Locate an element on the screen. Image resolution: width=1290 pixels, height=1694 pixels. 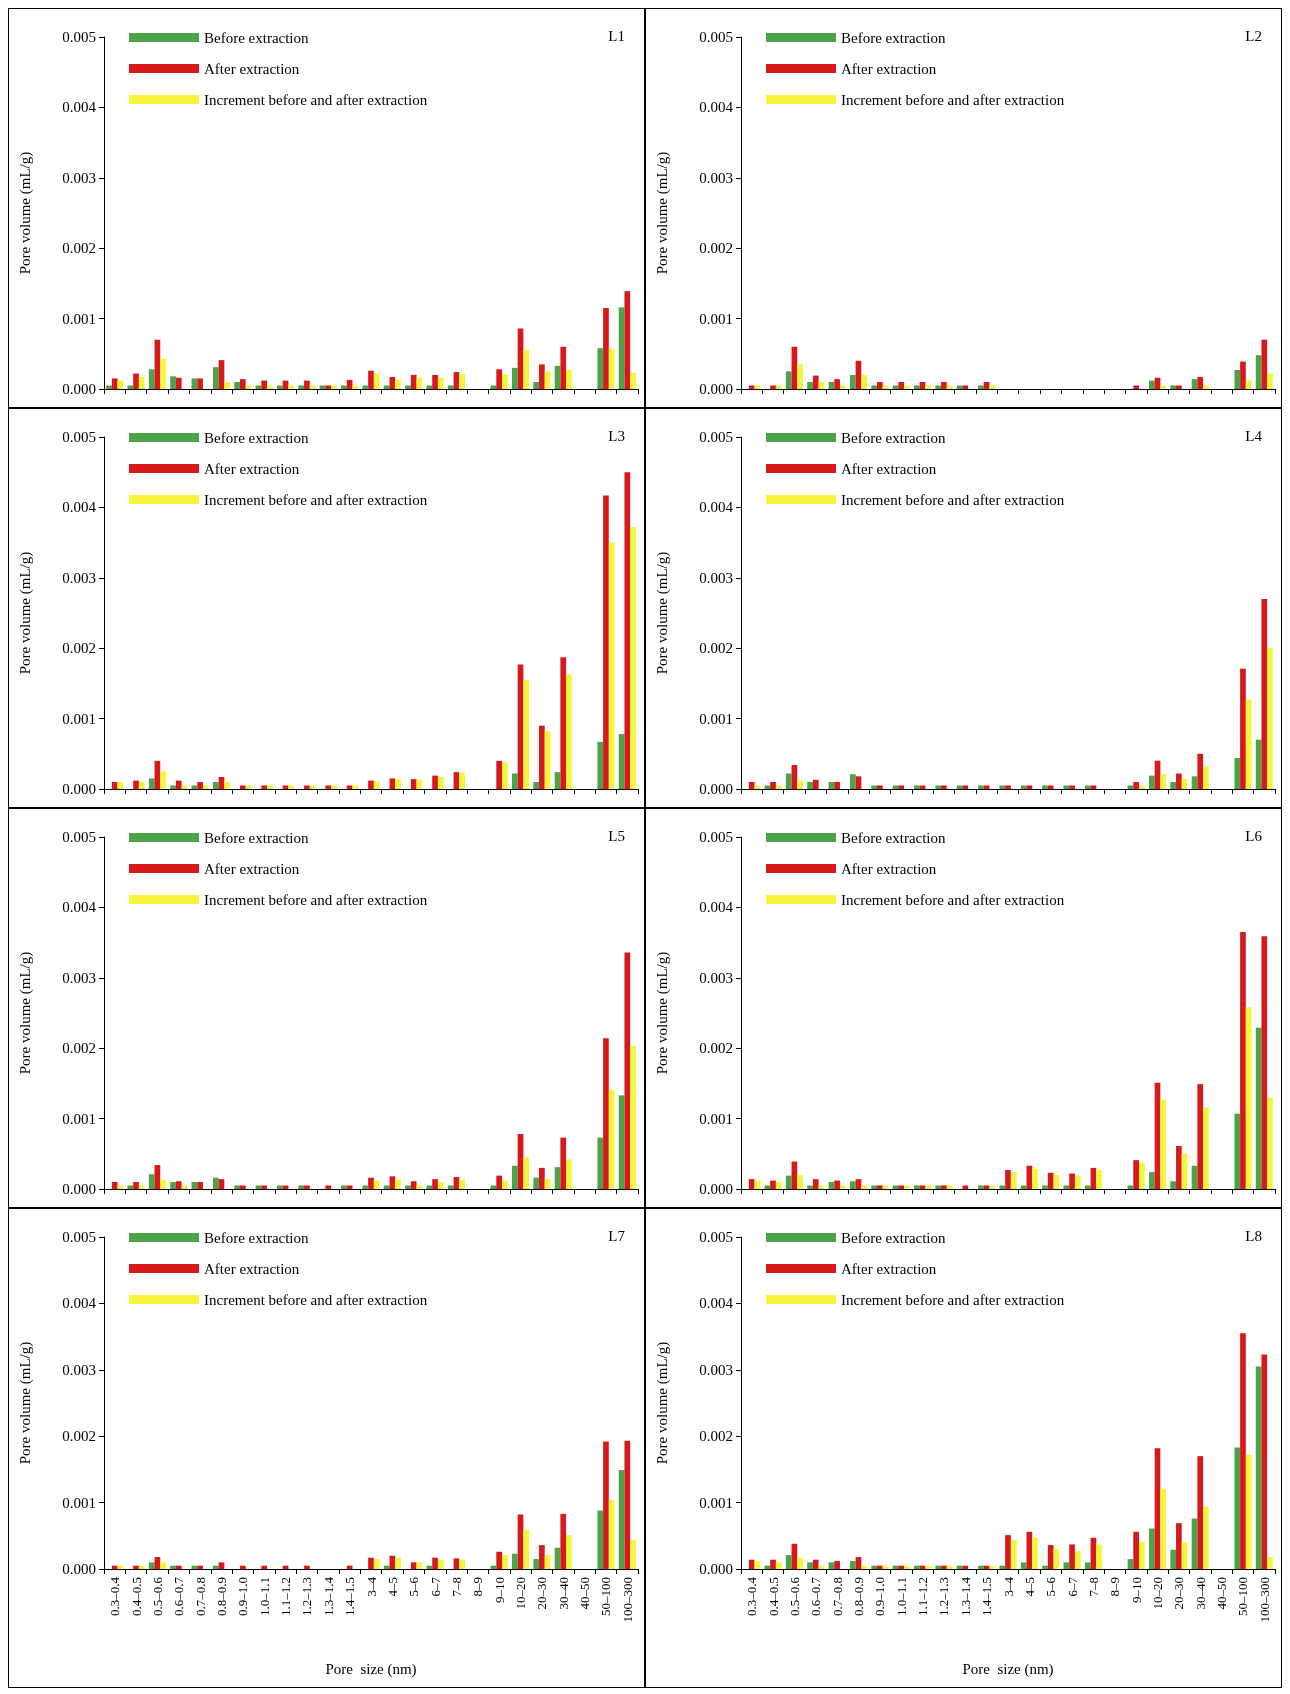
legend-label: Before extraction is located at coordinates (894, 1237).